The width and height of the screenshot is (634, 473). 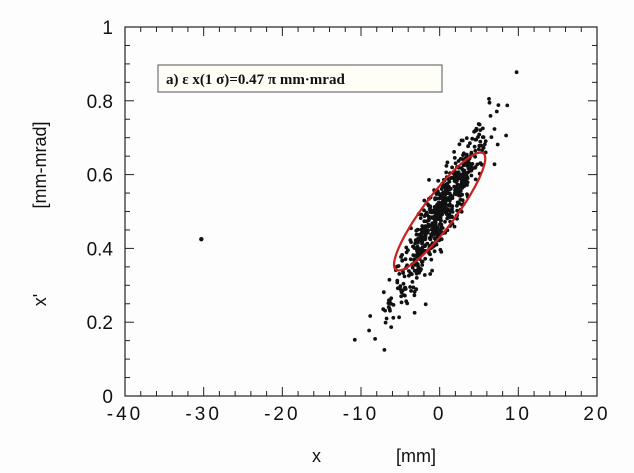 I want to click on x-tick-label: -40, so click(x=125, y=414).